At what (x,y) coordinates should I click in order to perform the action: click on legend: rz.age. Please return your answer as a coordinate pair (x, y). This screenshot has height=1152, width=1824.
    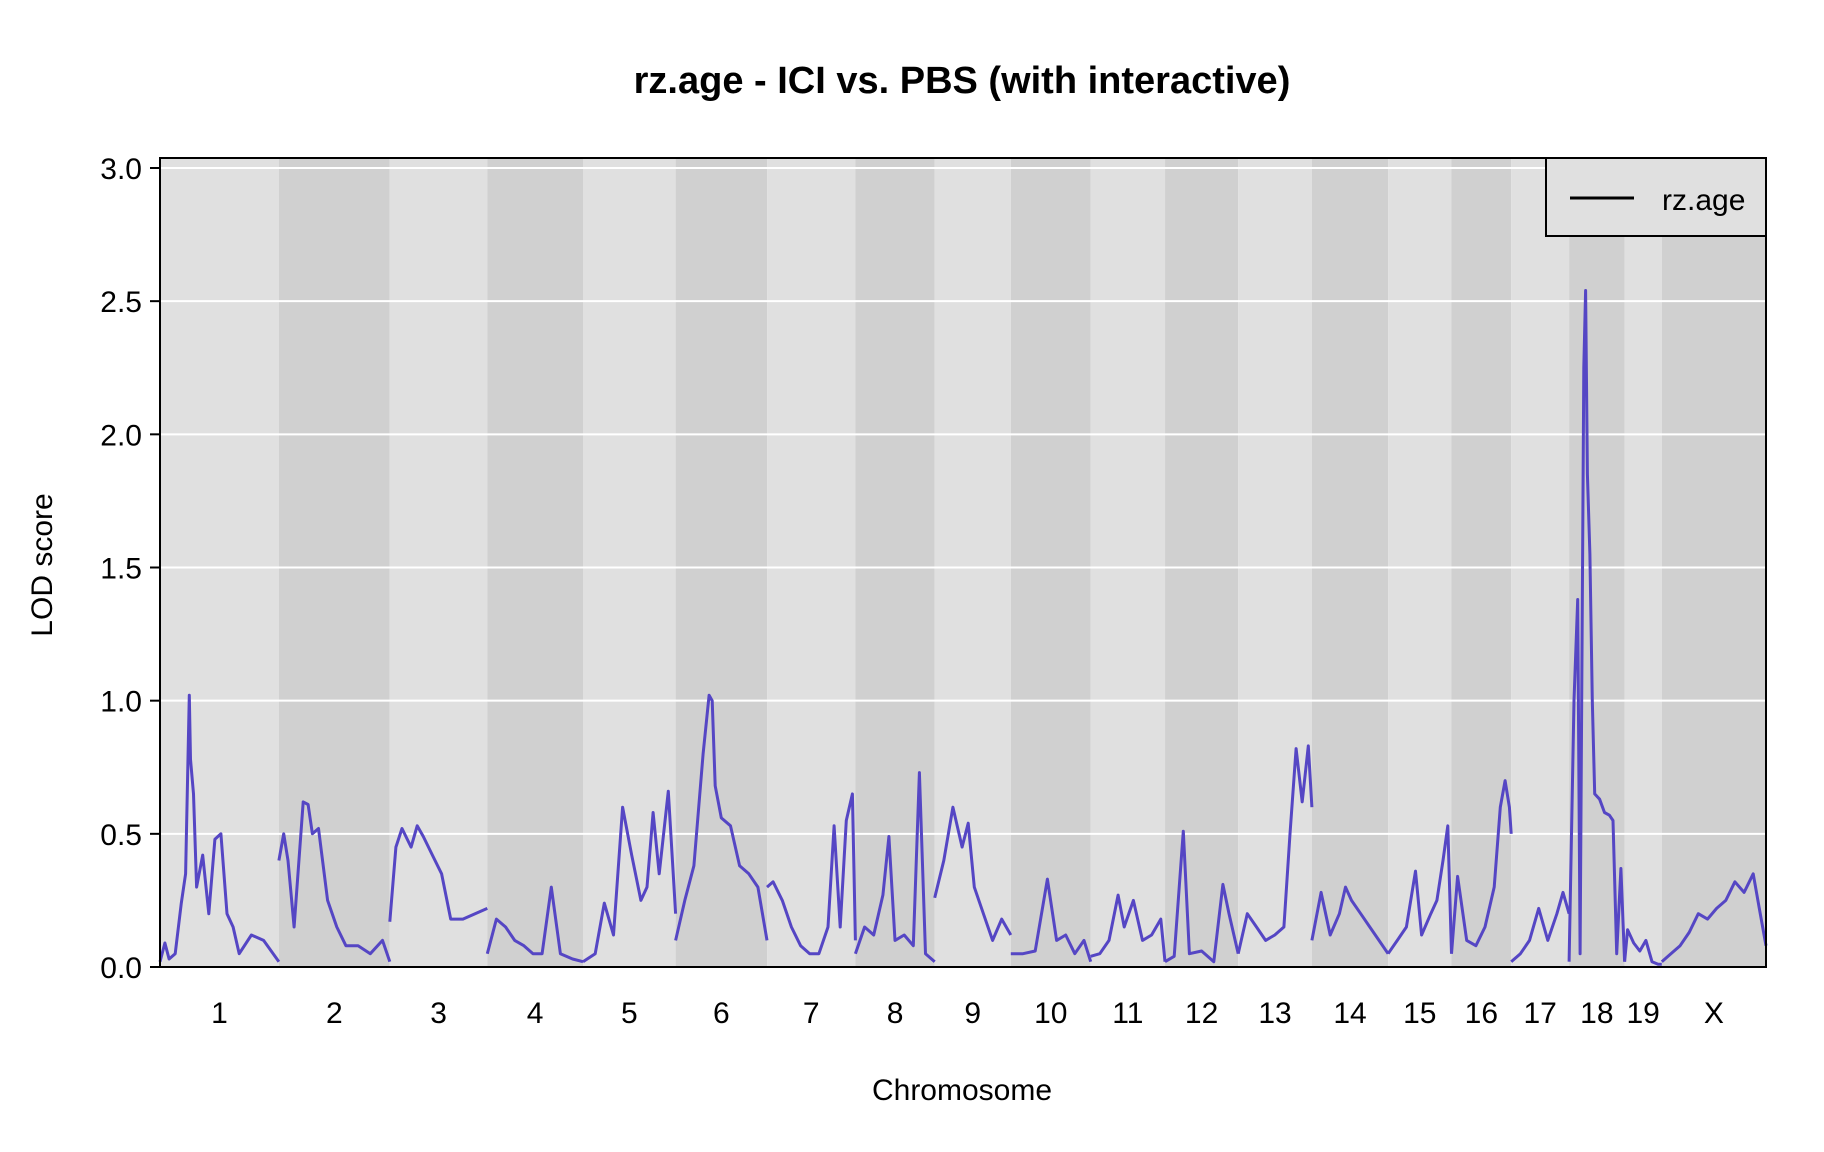
    Looking at the image, I should click on (1656, 197).